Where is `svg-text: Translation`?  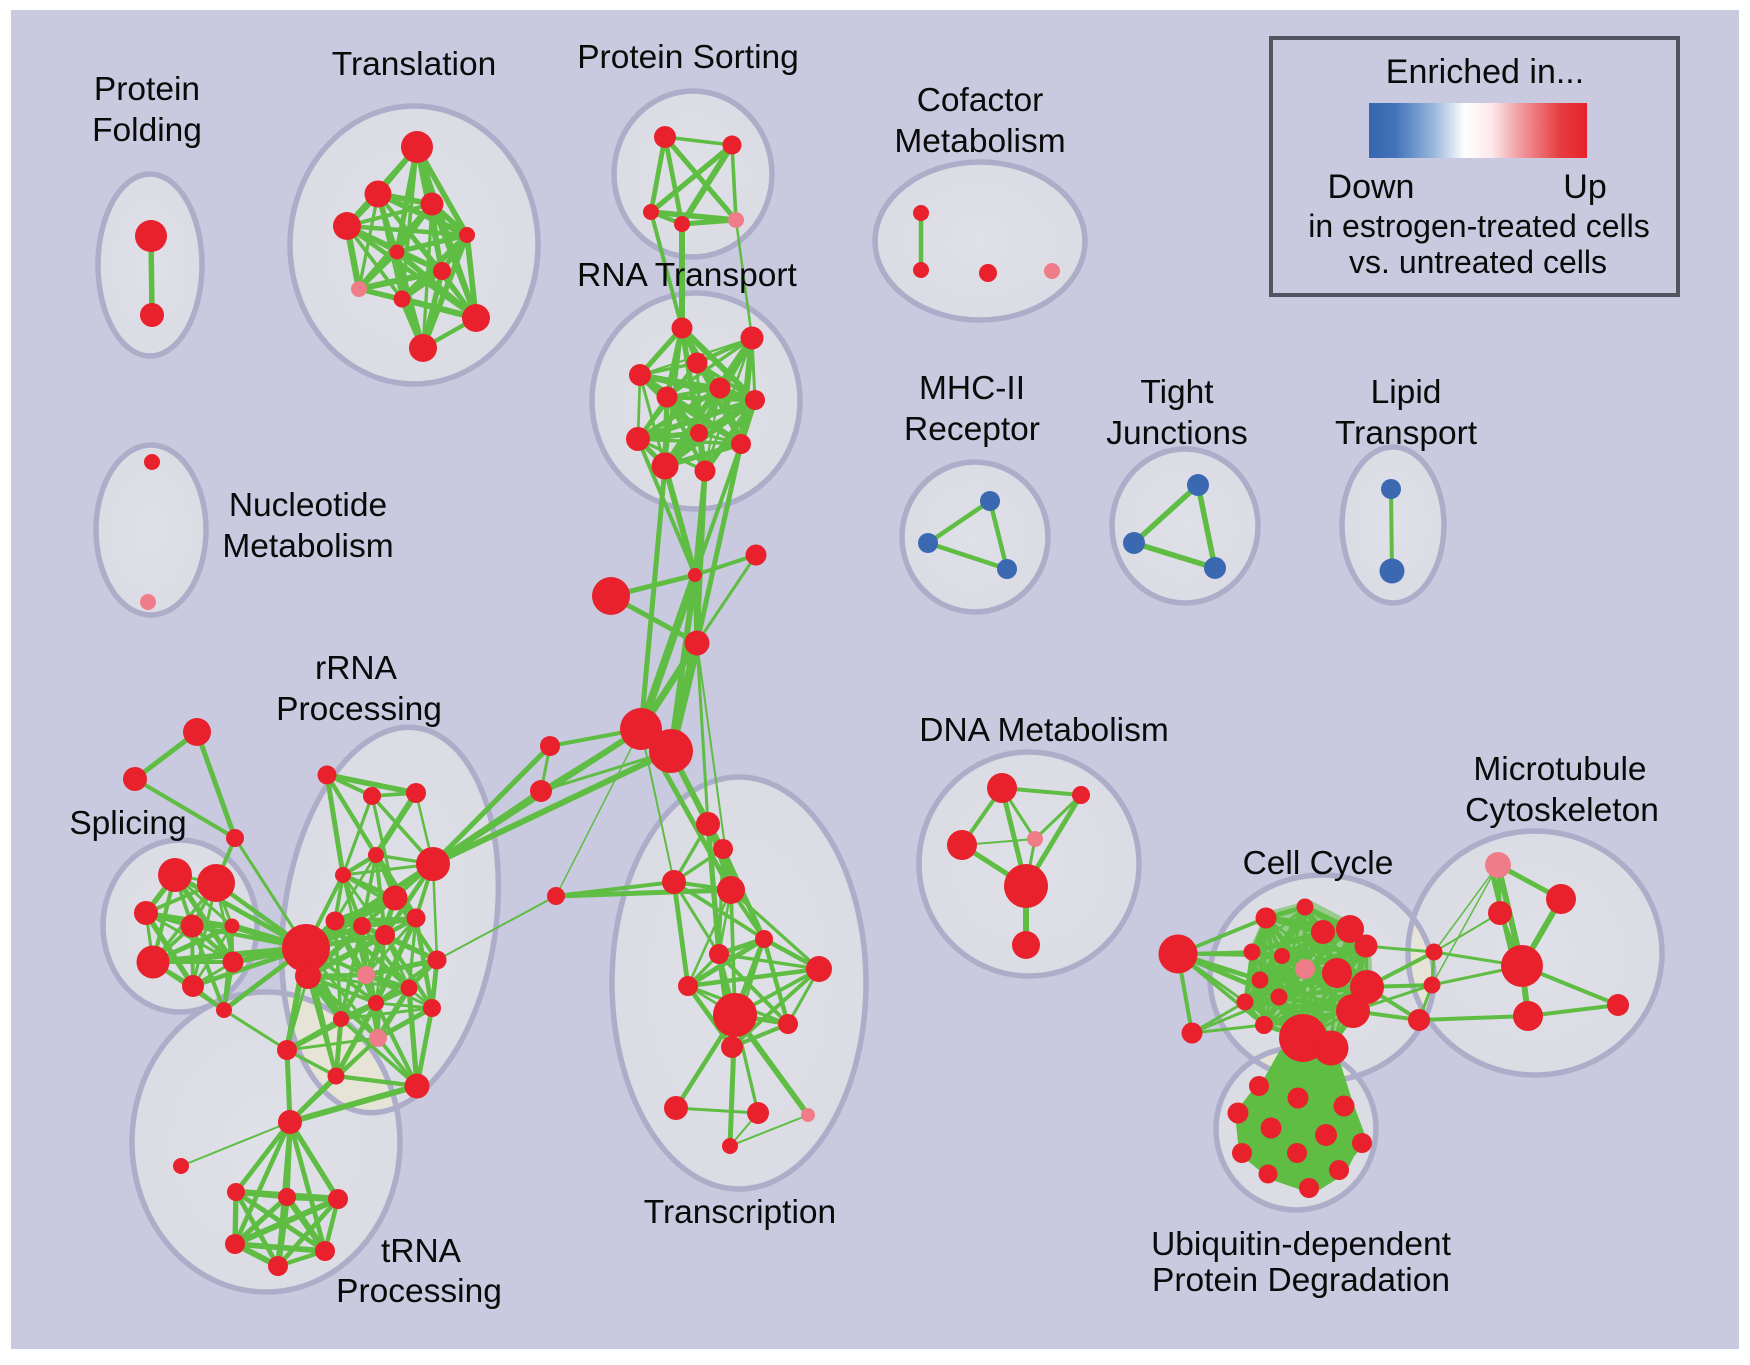
svg-text: Translation is located at coordinates (414, 64).